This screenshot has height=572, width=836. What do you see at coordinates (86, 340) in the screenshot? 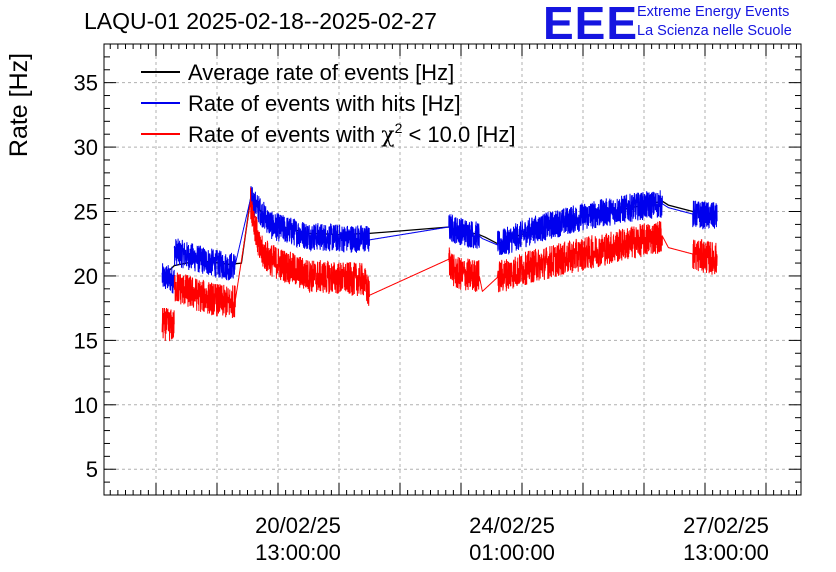
I see `y-tick-label: 15` at bounding box center [86, 340].